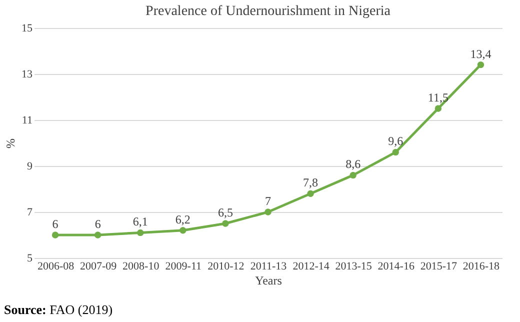 The width and height of the screenshot is (520, 322). Describe the element at coordinates (27, 74) in the screenshot. I see `y-tick-label: 13` at that location.